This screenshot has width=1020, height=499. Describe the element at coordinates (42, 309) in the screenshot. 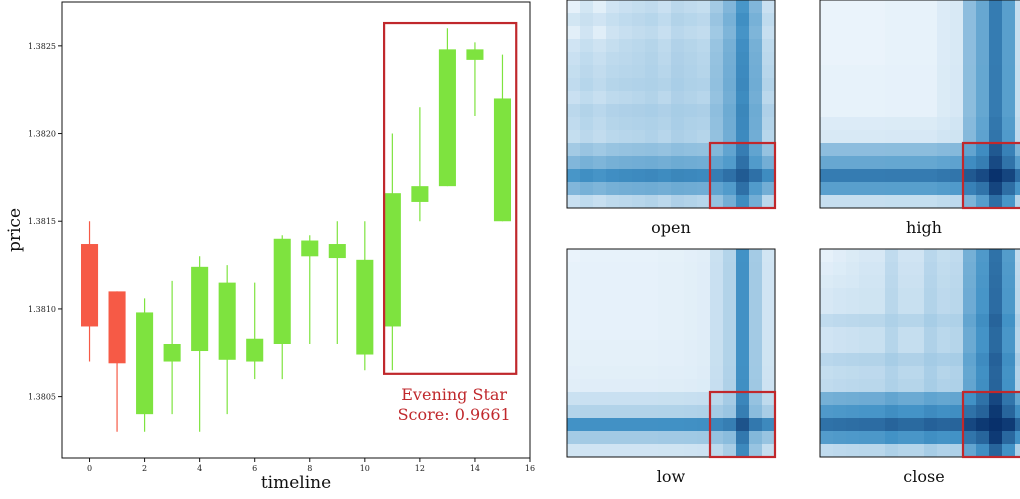

I see `y-tick-label: 1.3810` at that location.